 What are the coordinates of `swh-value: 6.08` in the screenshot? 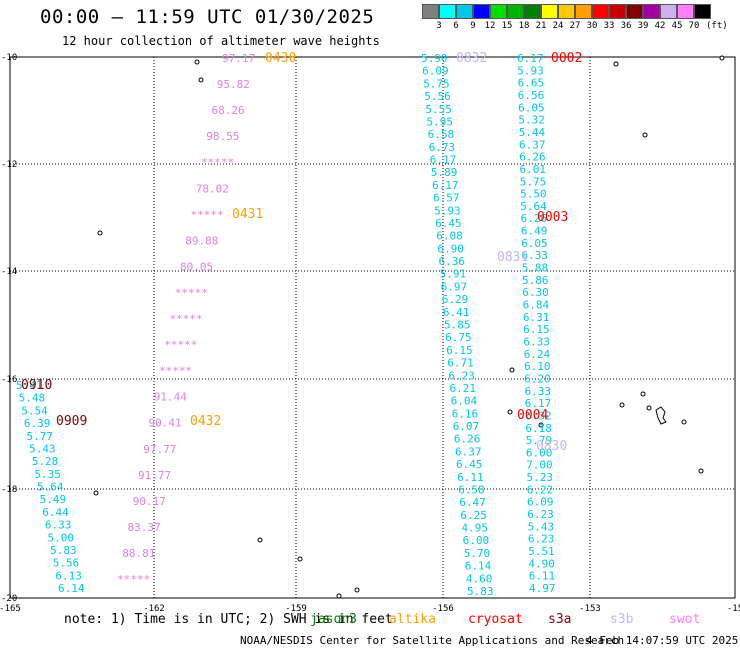 It's located at (449, 236).